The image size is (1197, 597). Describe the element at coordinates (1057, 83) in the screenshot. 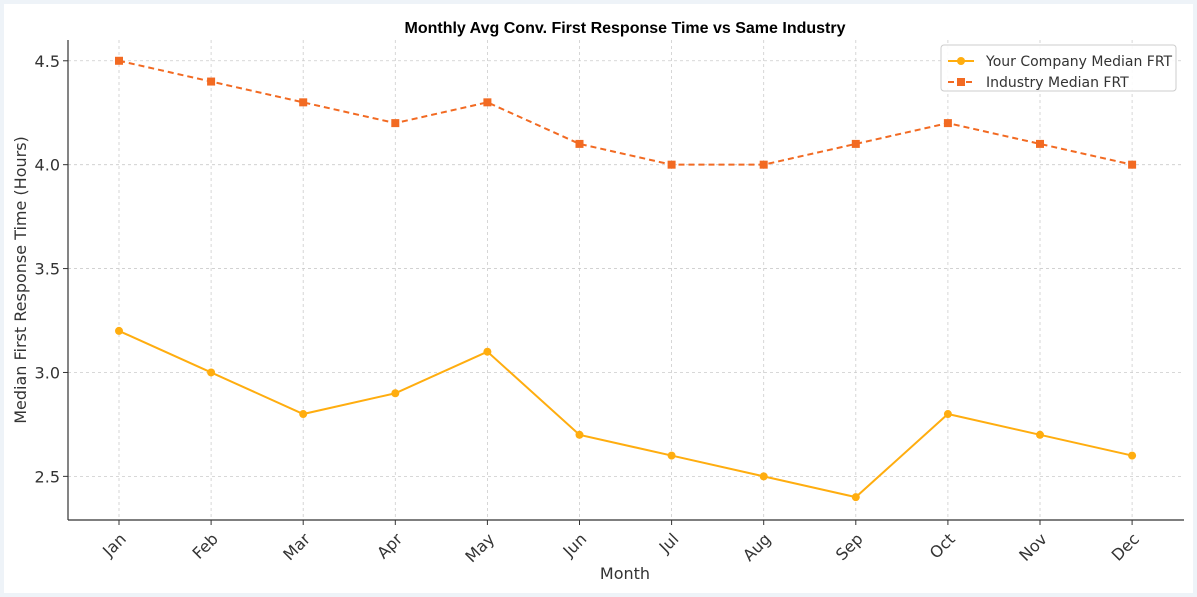

I see `legend-label: Industry Median FRT` at that location.